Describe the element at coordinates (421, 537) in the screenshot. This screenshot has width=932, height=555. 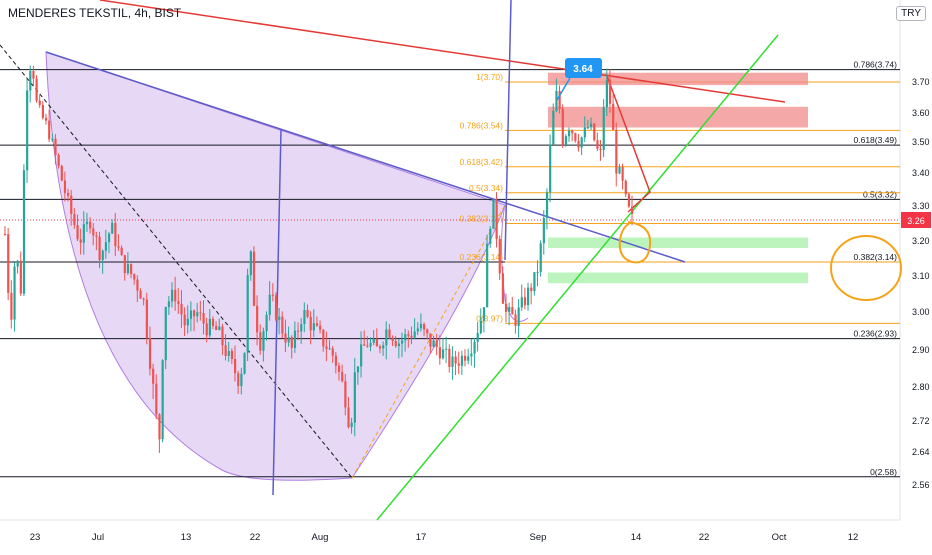
I see `x-tick-label: 17` at that location.